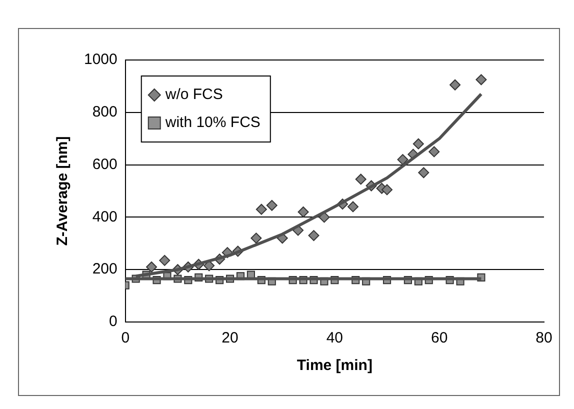 The image size is (574, 409). I want to click on x-tick-label: 60, so click(439, 338).